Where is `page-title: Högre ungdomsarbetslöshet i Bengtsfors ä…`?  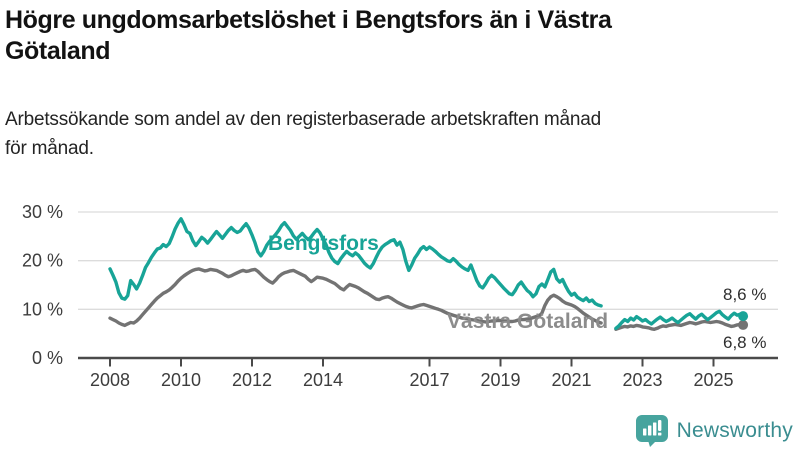 page-title: Högre ungdomsarbetslöshet i Bengtsfors ä… is located at coordinates (399, 36).